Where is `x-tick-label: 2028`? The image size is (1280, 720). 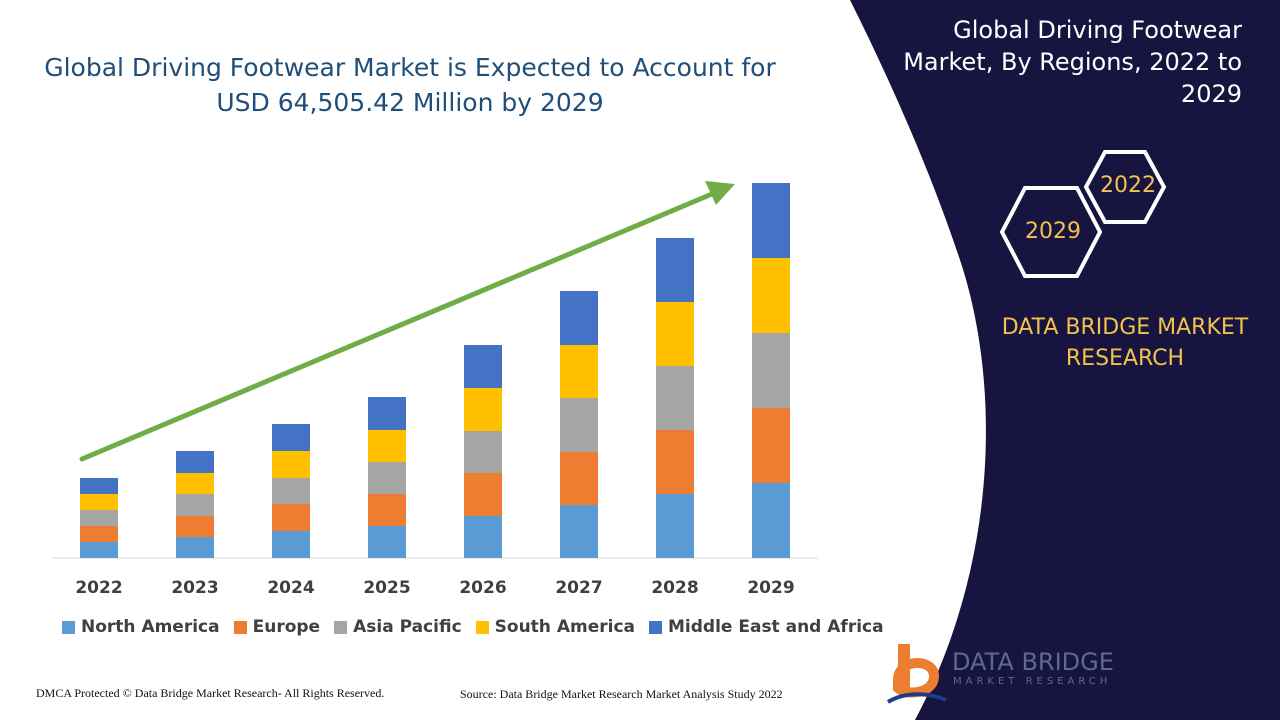
x-tick-label: 2028 is located at coordinates (674, 588).